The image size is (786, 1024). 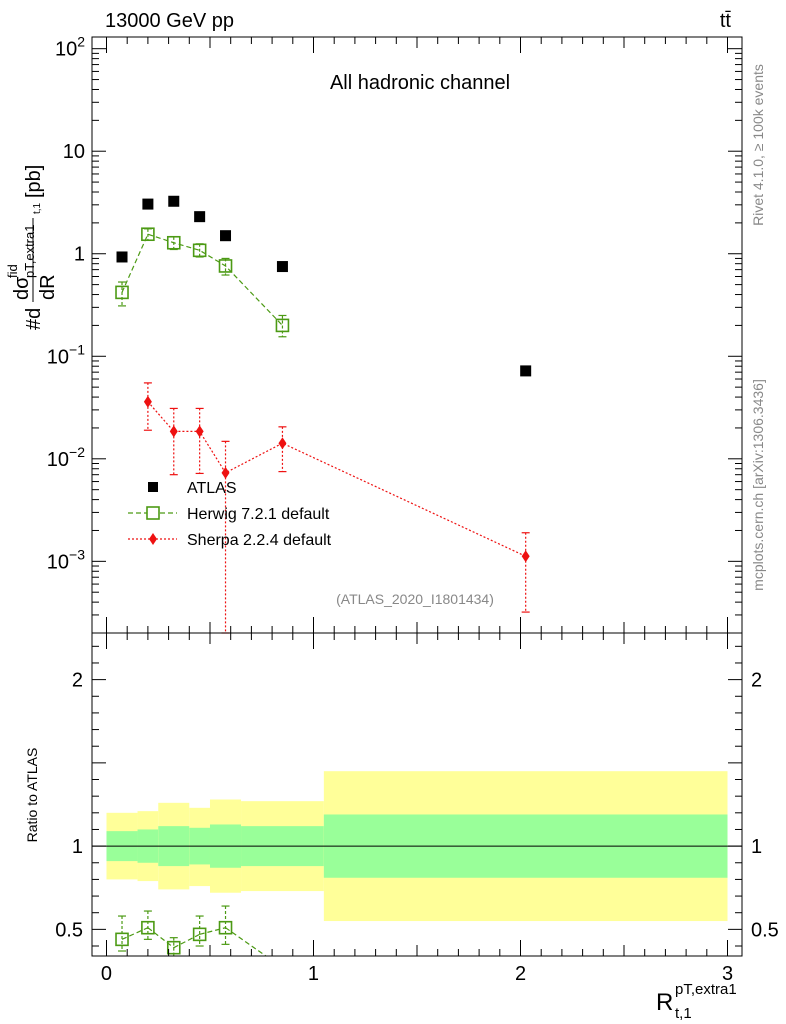 I want to click on legend-marker-atlas, so click(x=153, y=487).